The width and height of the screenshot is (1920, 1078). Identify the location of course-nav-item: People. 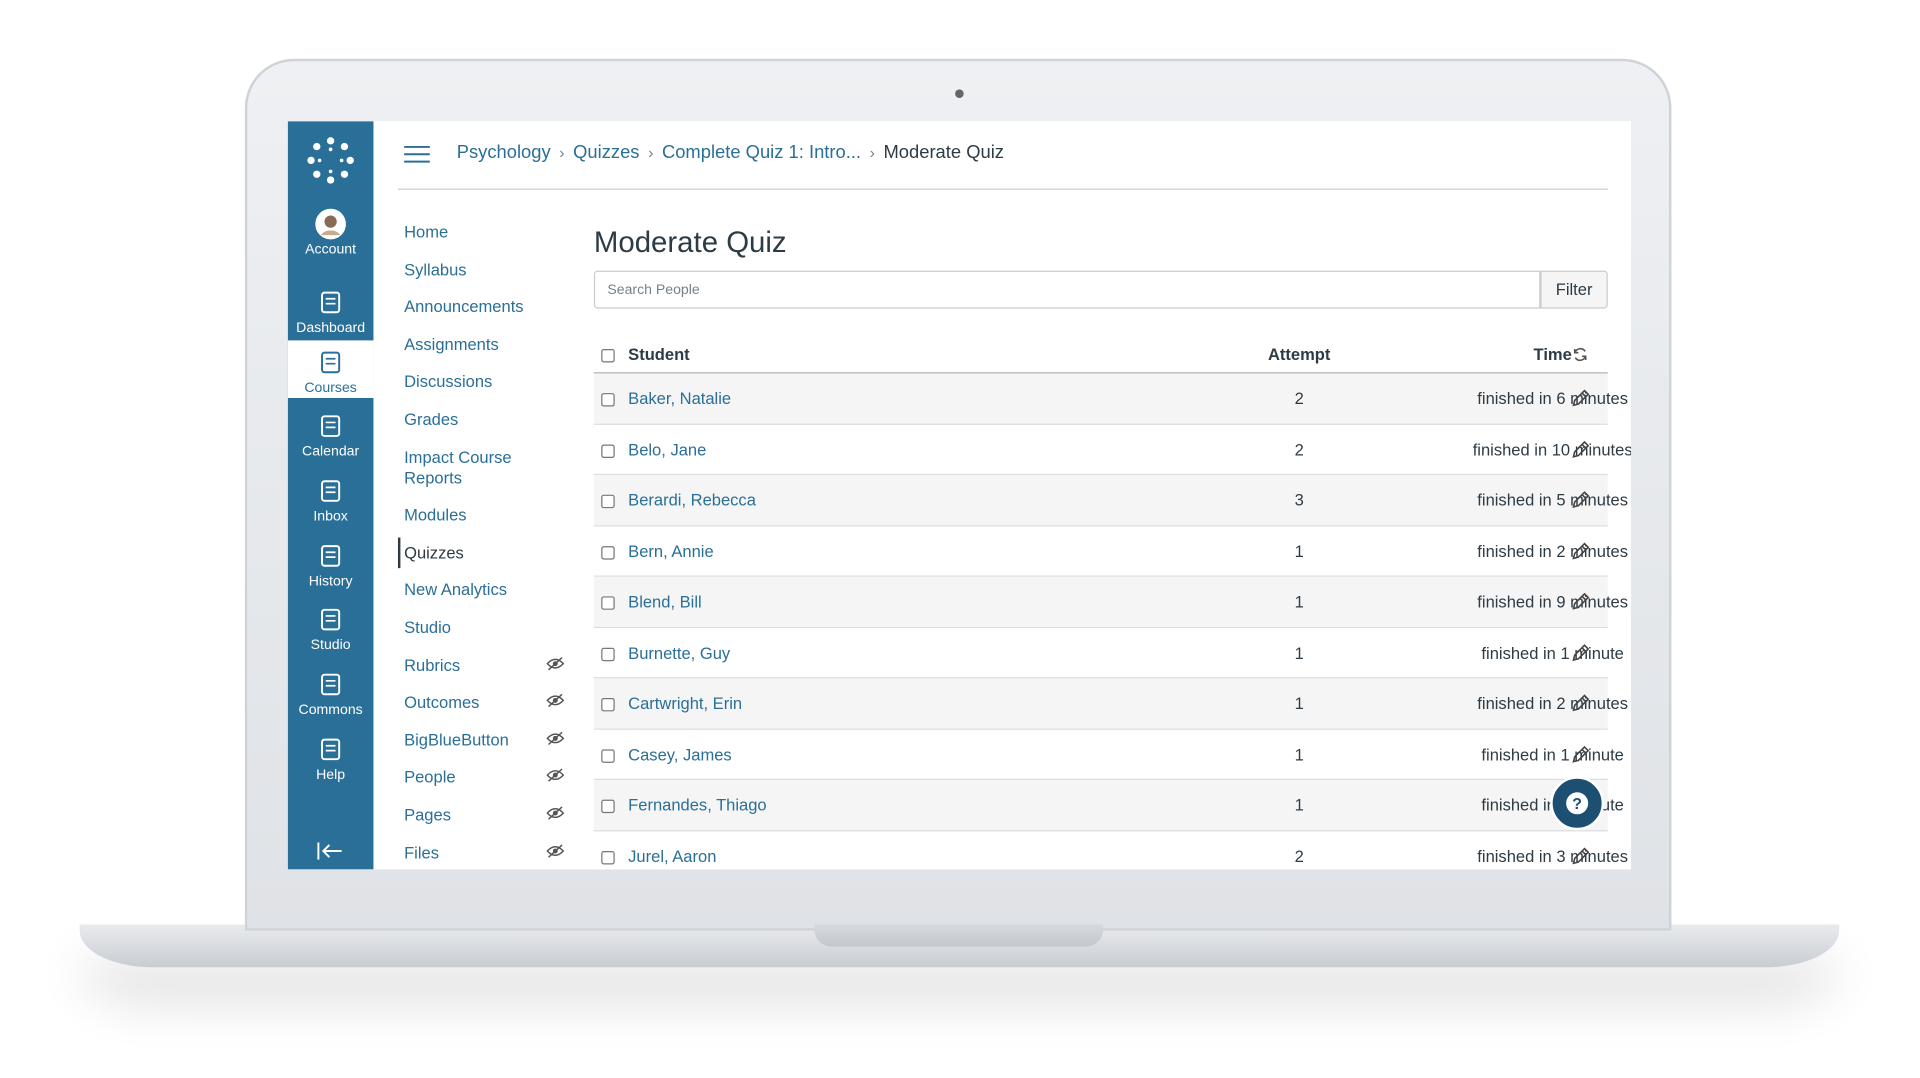
(484, 785).